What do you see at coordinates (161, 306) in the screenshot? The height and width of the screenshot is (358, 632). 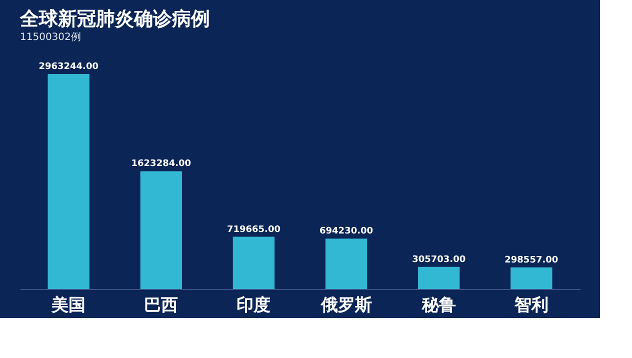 I see `x-tick-label: 巴西` at bounding box center [161, 306].